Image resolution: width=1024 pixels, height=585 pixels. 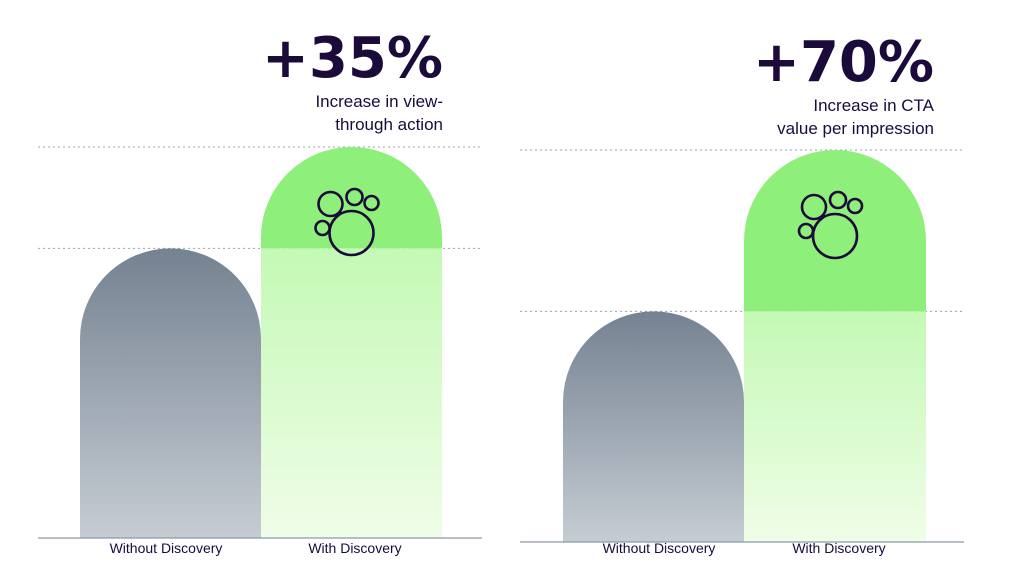 What do you see at coordinates (873, 105) in the screenshot?
I see `caption-line-1: Increase in CTA` at bounding box center [873, 105].